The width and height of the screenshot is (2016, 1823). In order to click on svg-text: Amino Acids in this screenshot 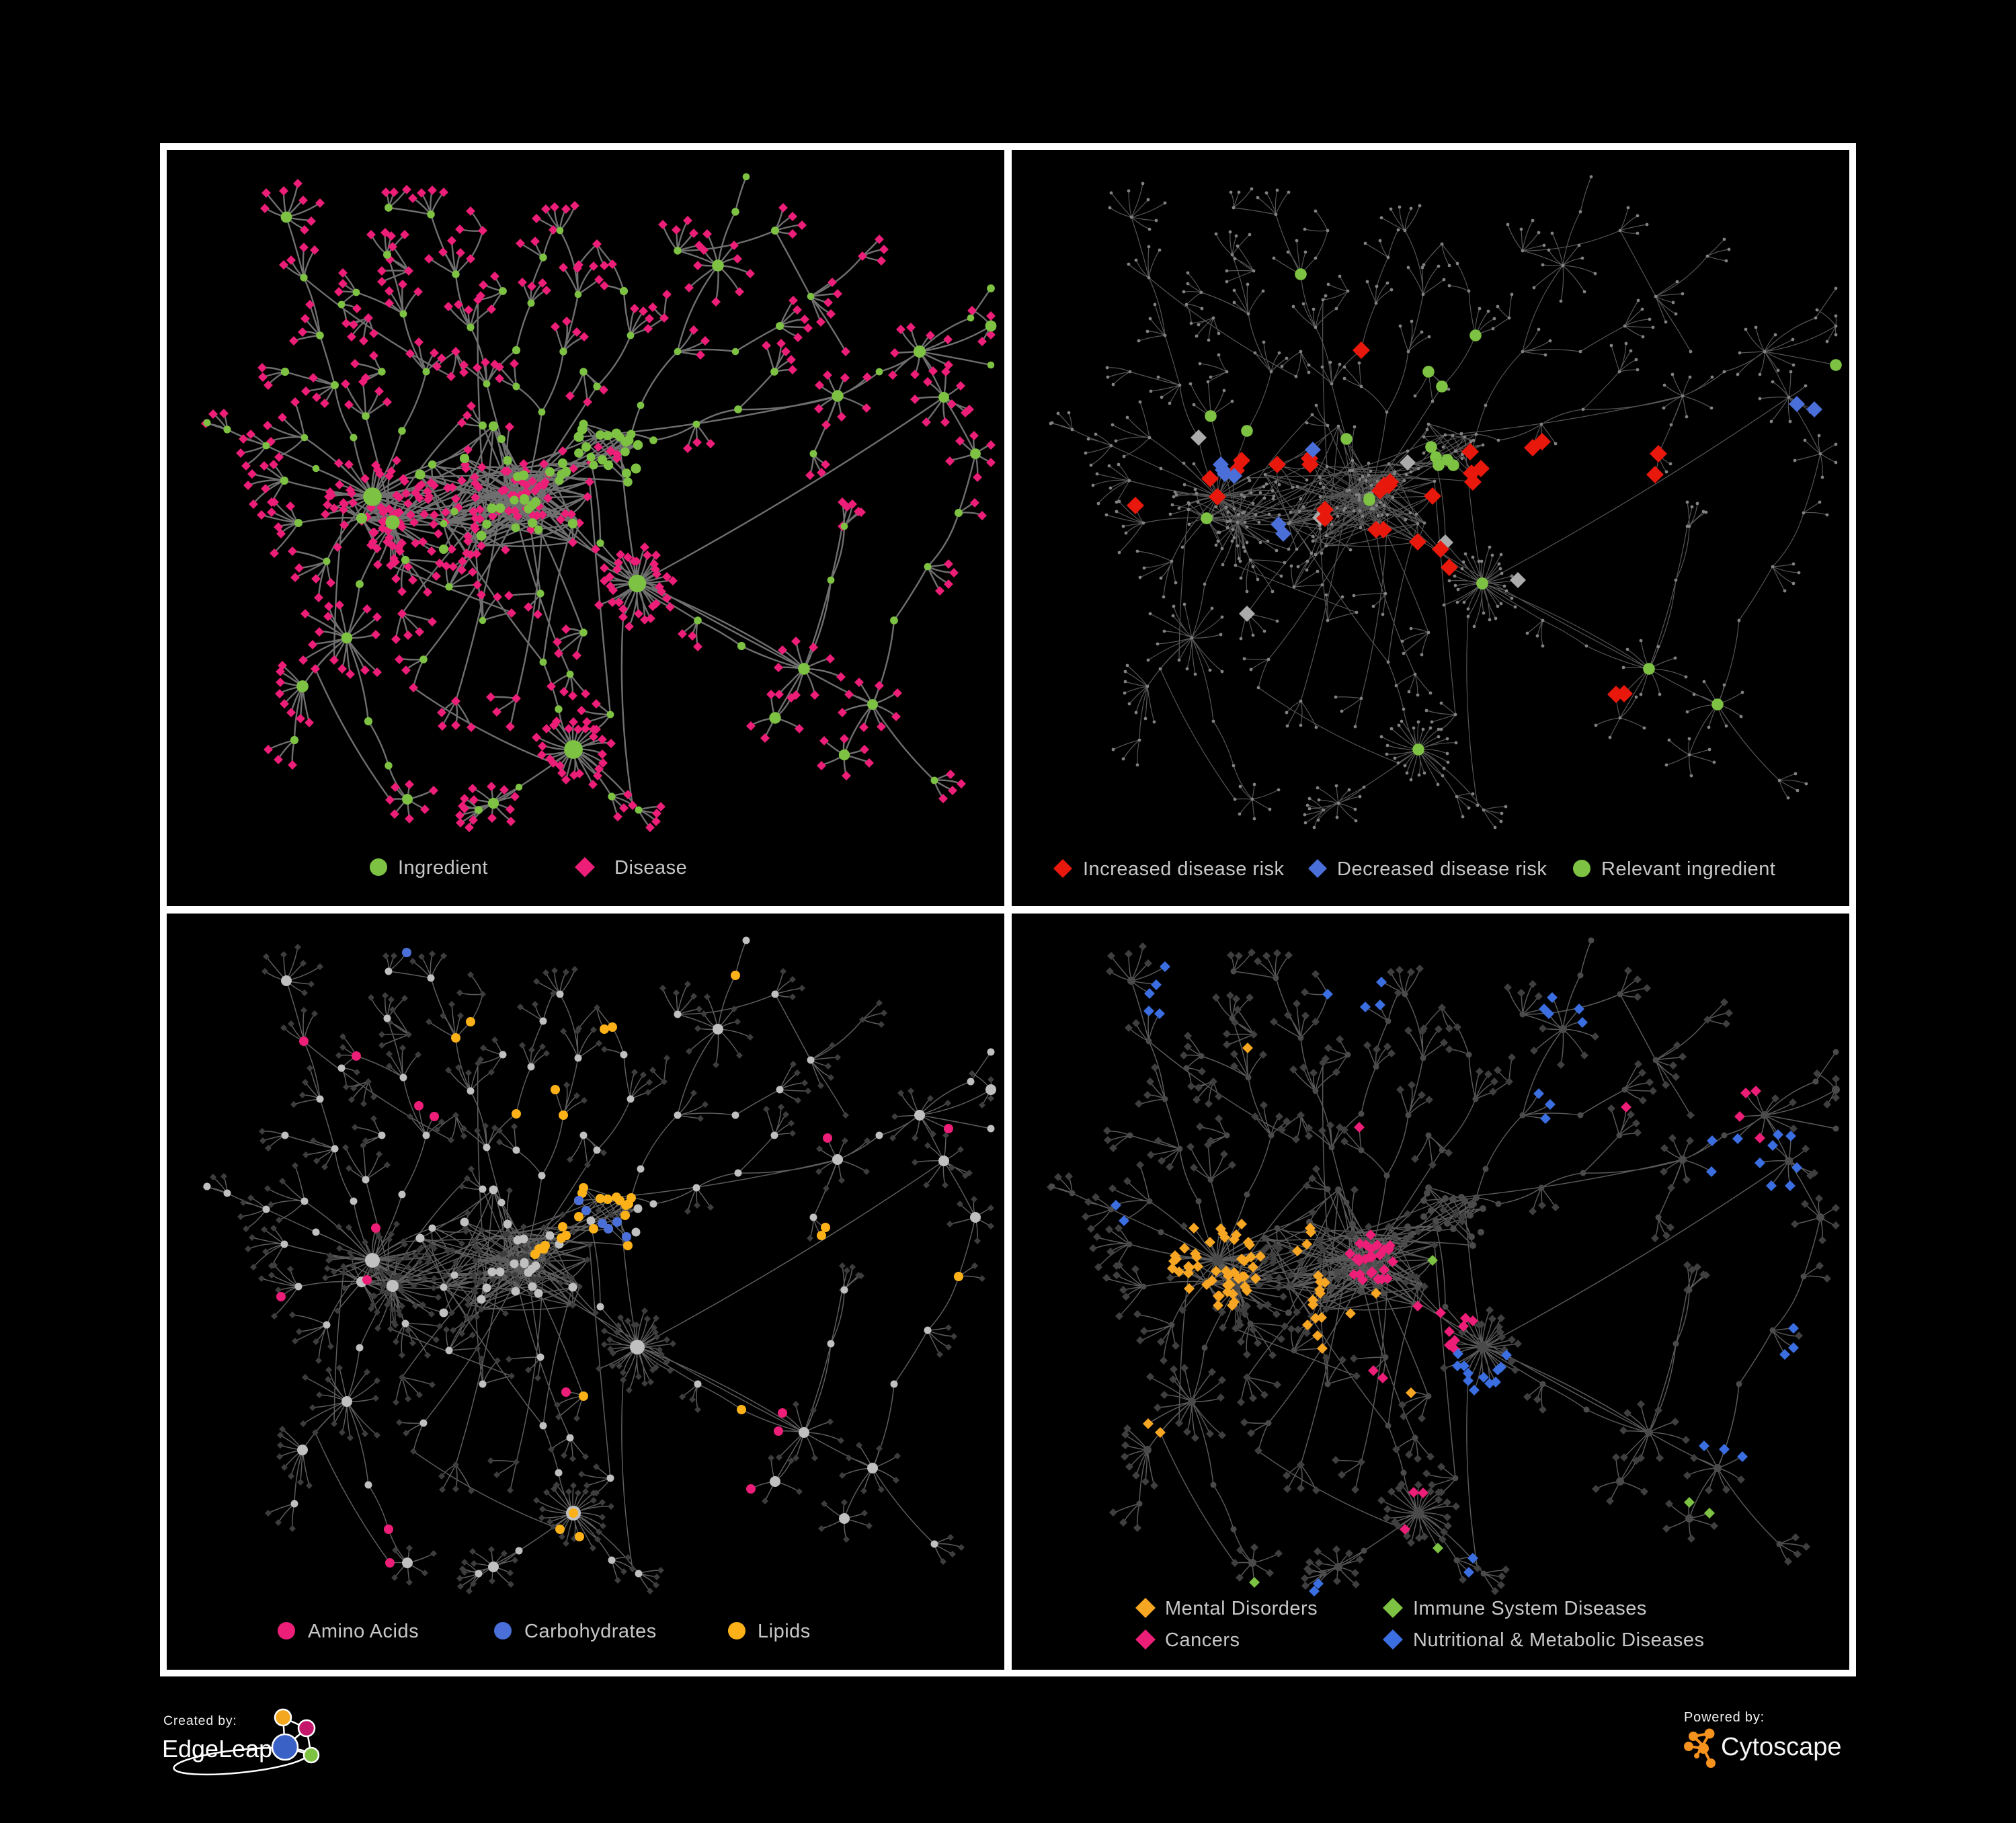, I will do `click(363, 1631)`.